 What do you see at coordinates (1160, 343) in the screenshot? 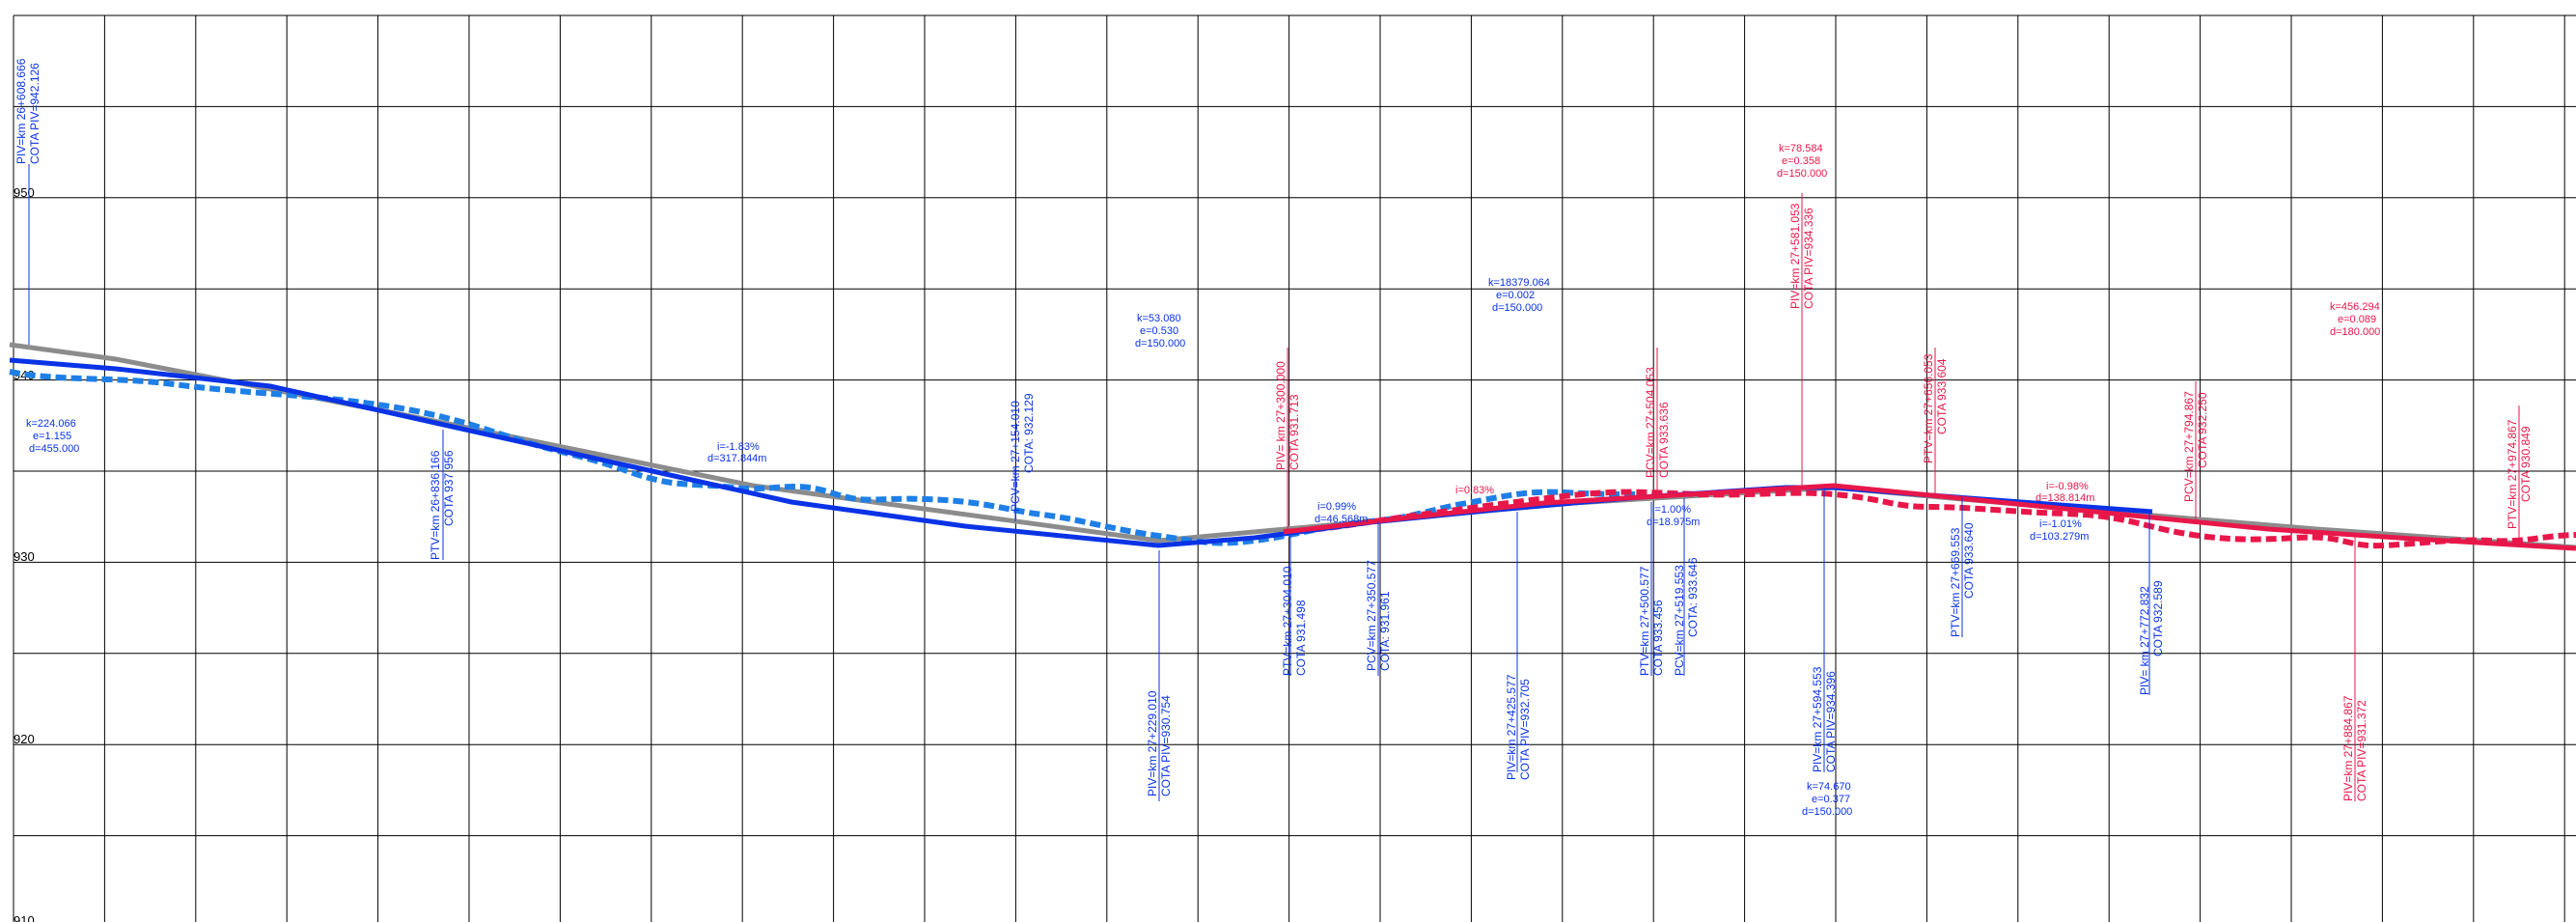
I see `label-d-2: d=150.000` at bounding box center [1160, 343].